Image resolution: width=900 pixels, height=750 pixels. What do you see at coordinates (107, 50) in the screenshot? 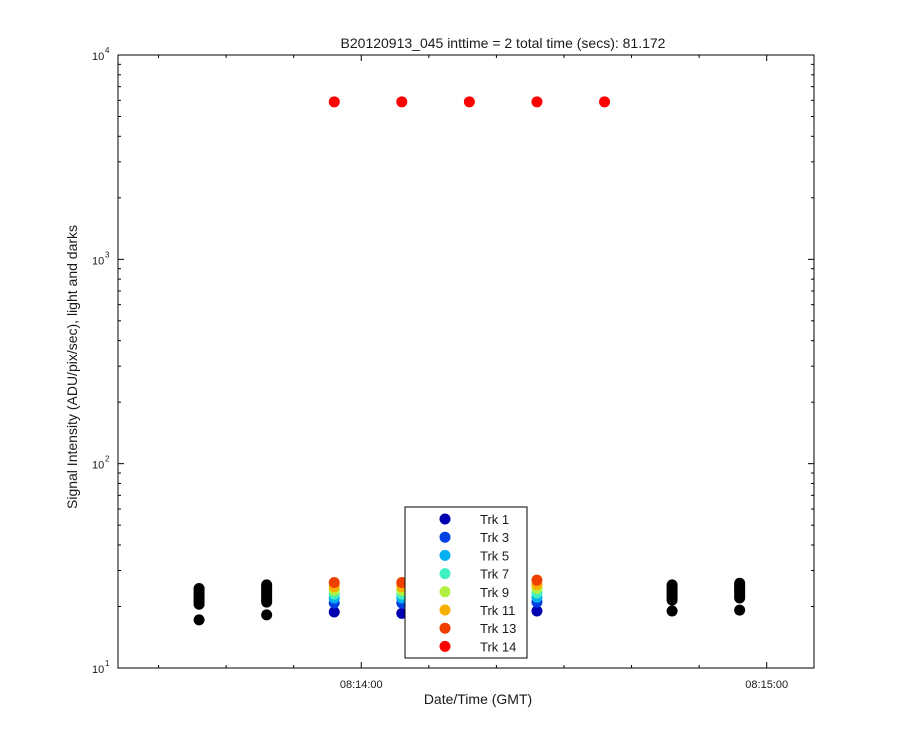
I see `y-tick-exponent: 4` at bounding box center [107, 50].